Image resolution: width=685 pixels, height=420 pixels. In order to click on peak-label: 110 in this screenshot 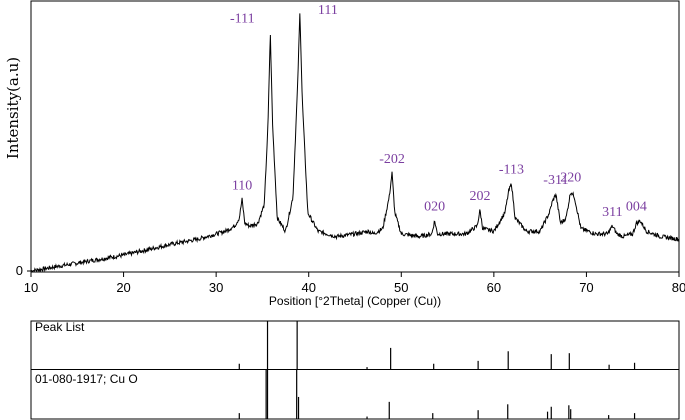, I will do `click(242, 185)`.